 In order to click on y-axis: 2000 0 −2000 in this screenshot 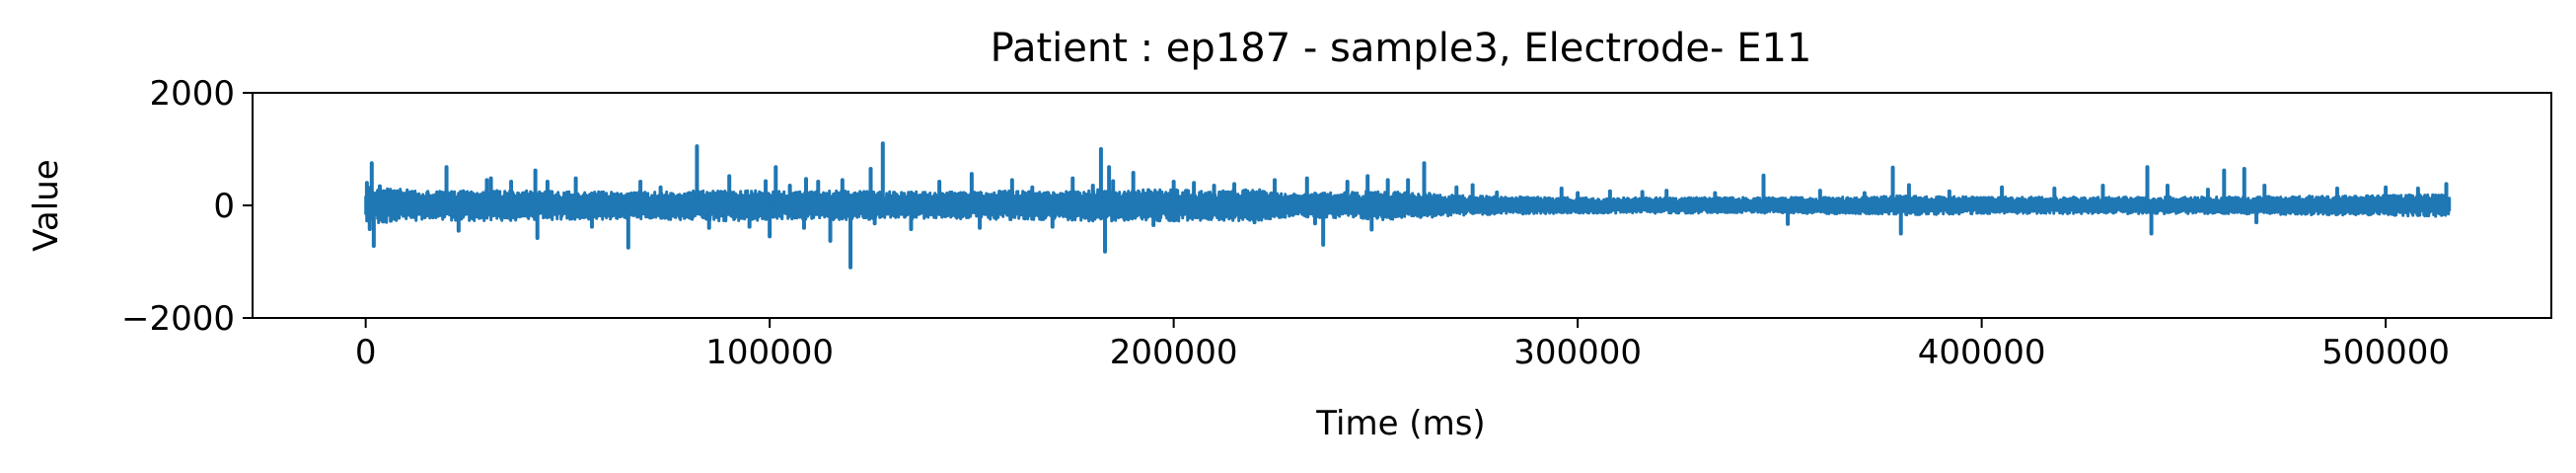, I will do `click(187, 206)`.